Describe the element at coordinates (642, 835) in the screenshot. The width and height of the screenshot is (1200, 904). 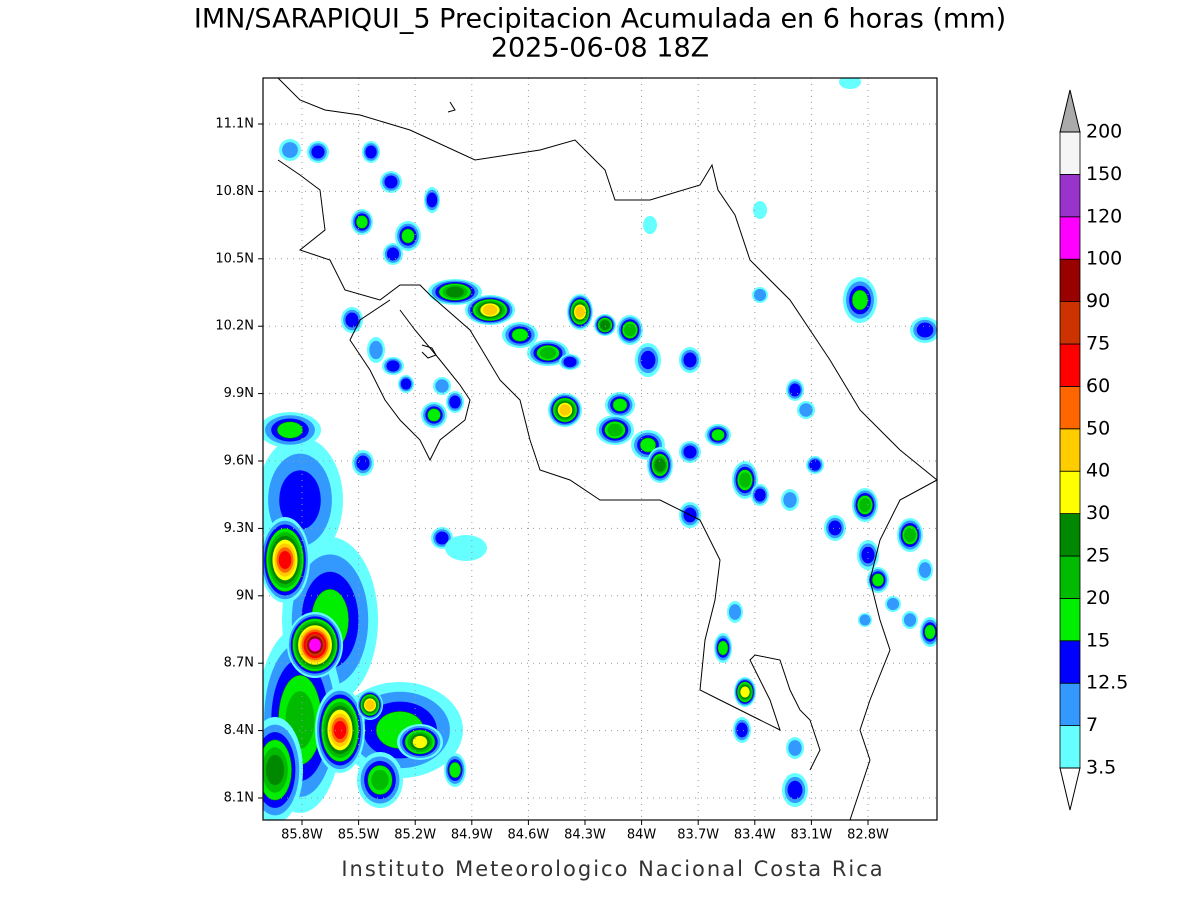
I see `lon-label: 84W` at that location.